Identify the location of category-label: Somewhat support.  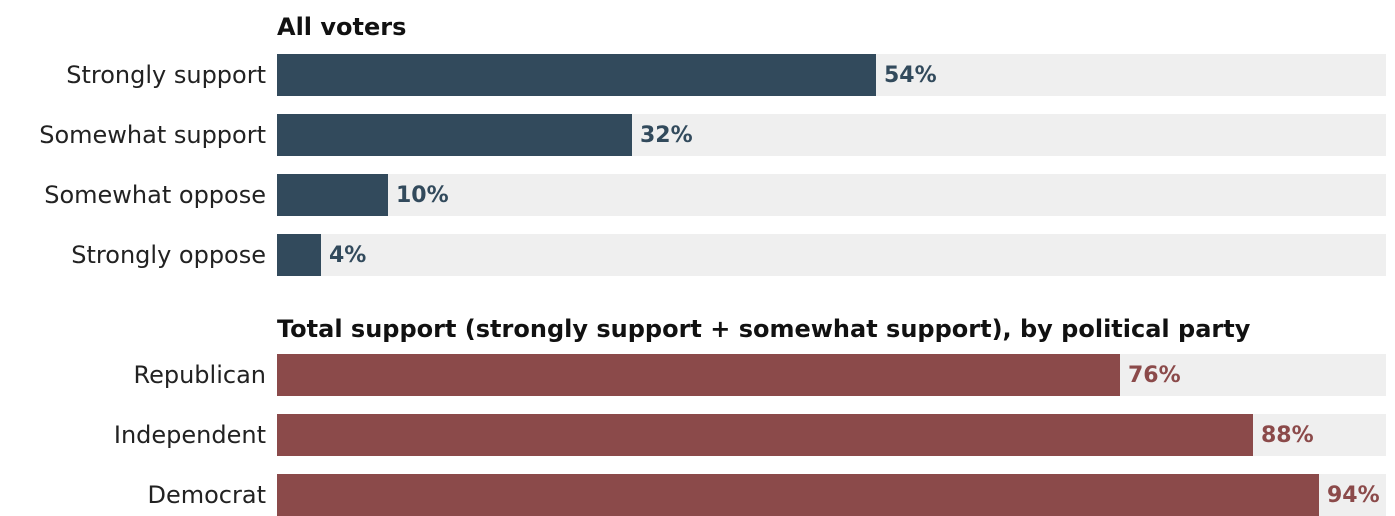
(152, 135).